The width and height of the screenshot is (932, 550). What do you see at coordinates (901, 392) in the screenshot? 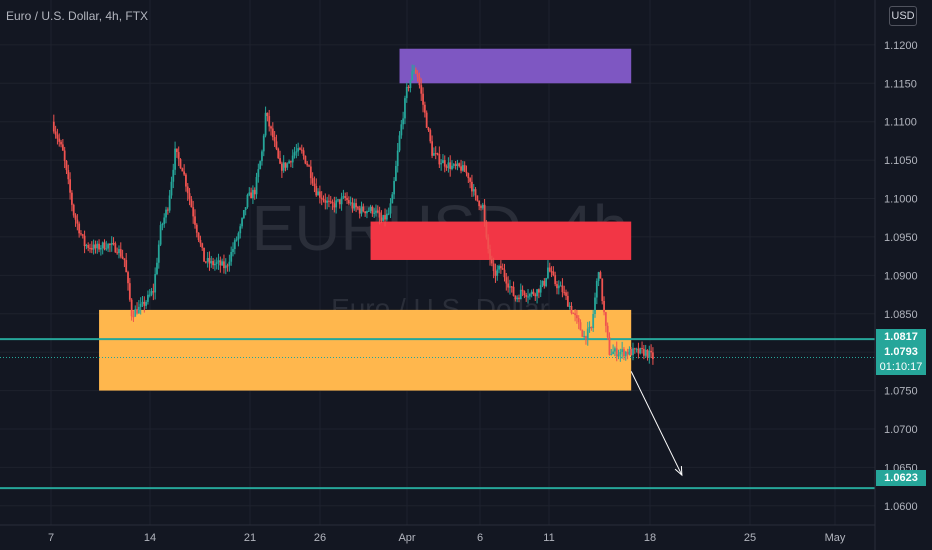
I see `y-tick-label: 1.0750` at bounding box center [901, 392].